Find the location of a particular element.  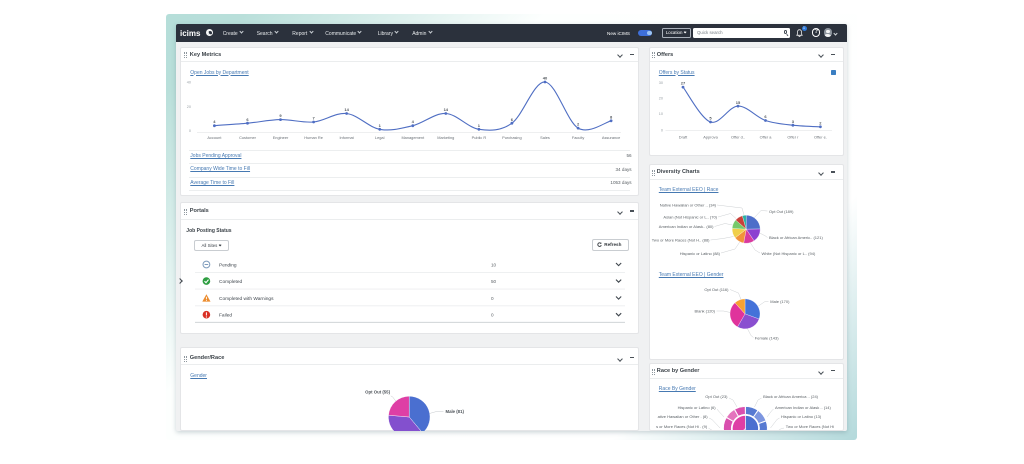

svg-text: Draft is located at coordinates (683, 137).